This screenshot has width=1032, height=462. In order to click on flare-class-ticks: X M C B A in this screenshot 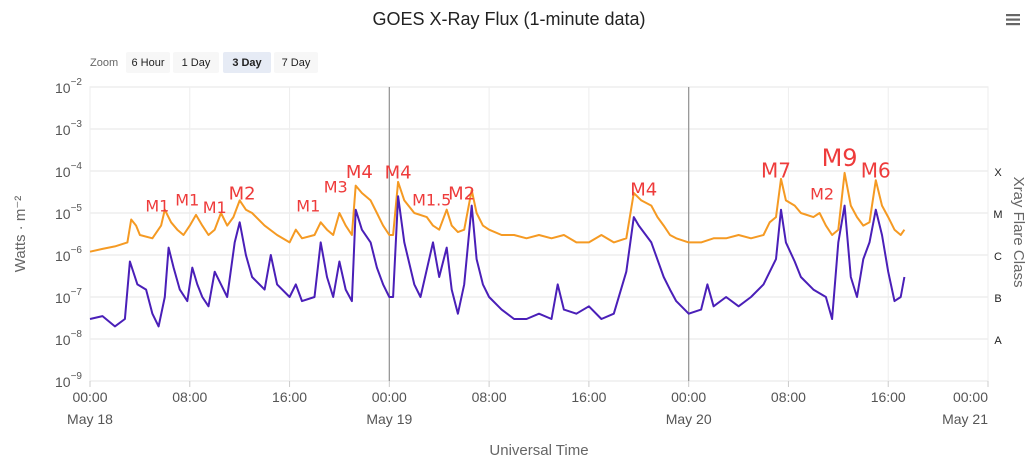, I will do `click(997, 257)`.